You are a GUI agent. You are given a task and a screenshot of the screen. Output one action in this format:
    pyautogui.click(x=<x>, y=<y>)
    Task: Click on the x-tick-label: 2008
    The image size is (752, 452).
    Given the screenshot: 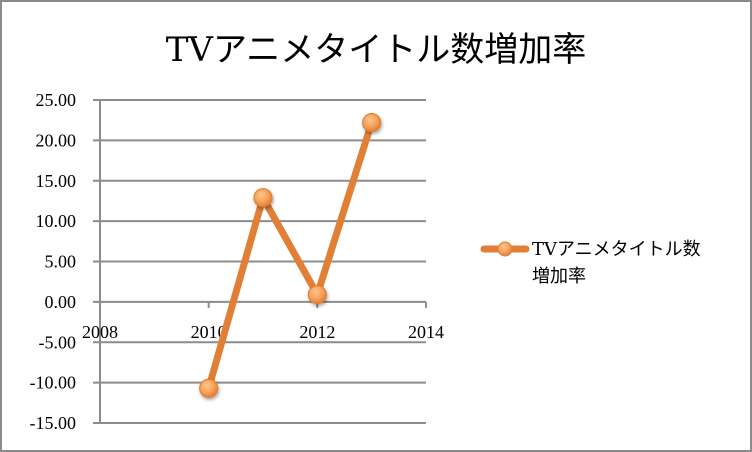 What is the action you would take?
    pyautogui.click(x=100, y=332)
    